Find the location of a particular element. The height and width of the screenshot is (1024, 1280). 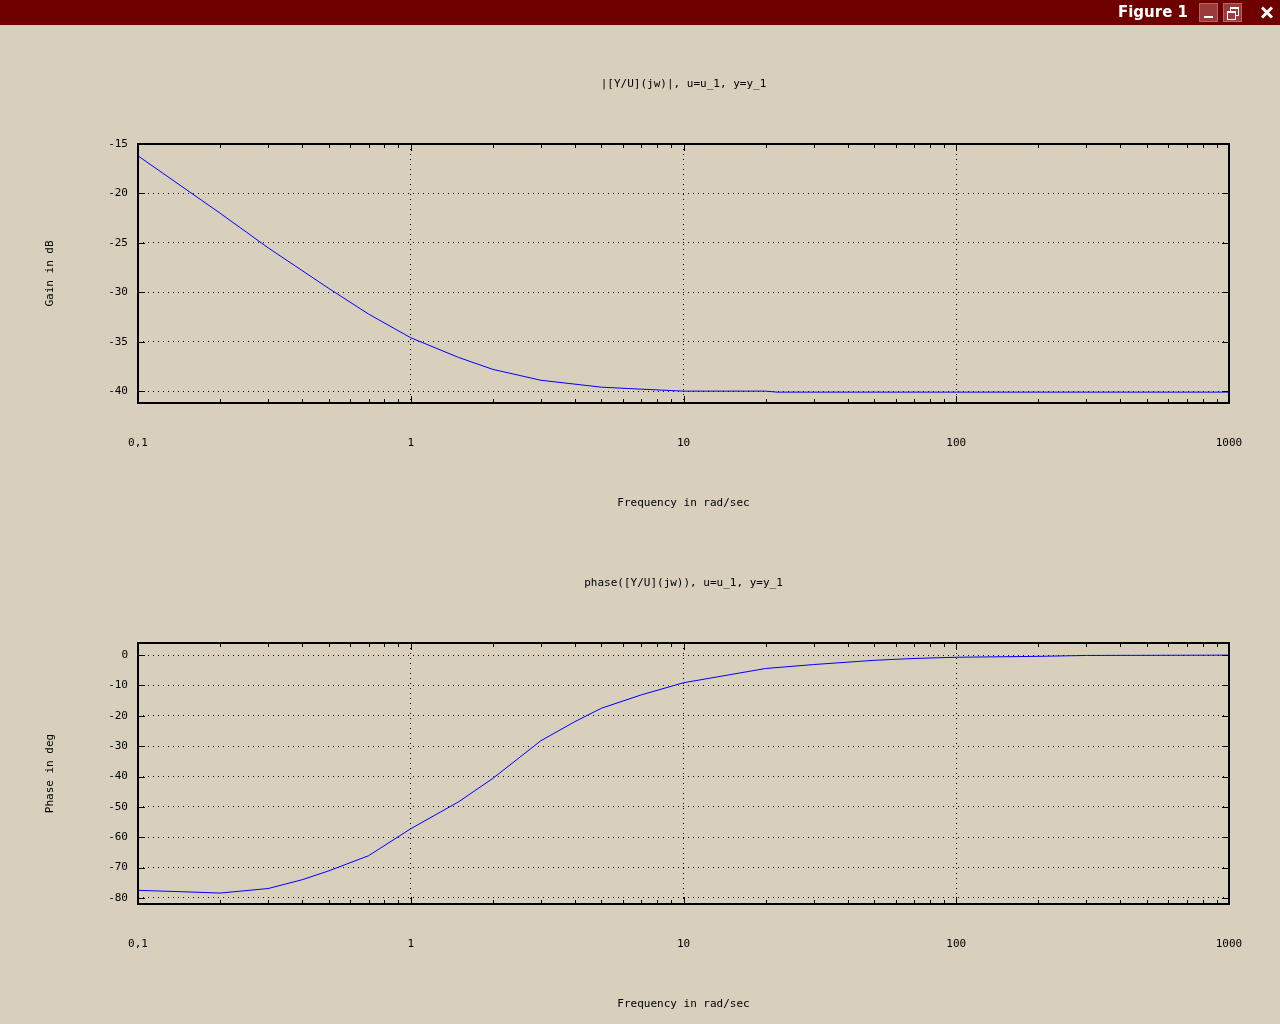

y-tick-label: -10 is located at coordinates (118, 685).